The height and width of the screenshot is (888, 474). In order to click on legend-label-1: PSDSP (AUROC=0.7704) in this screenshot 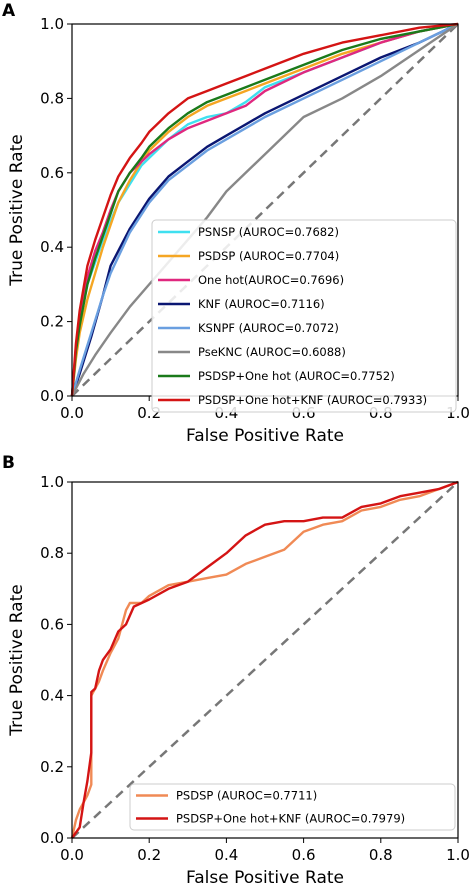, I will do `click(268, 256)`.